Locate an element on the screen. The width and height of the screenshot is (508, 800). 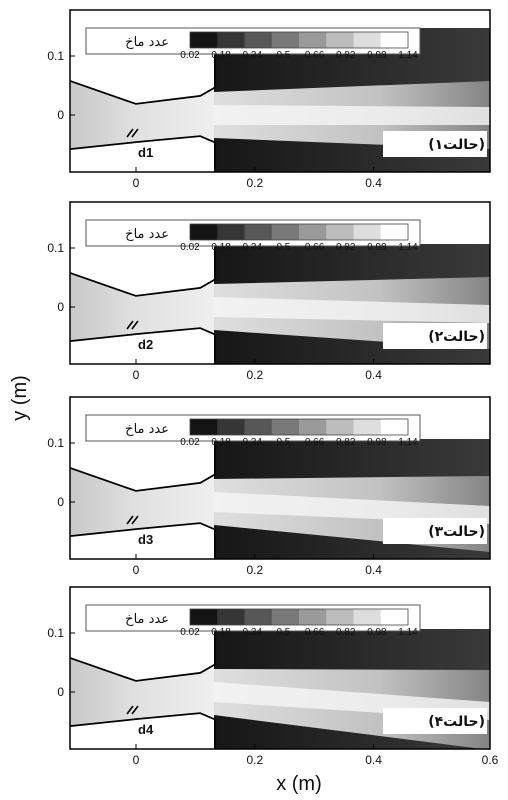
case-label: (حالت۱) is located at coordinates (456, 145).